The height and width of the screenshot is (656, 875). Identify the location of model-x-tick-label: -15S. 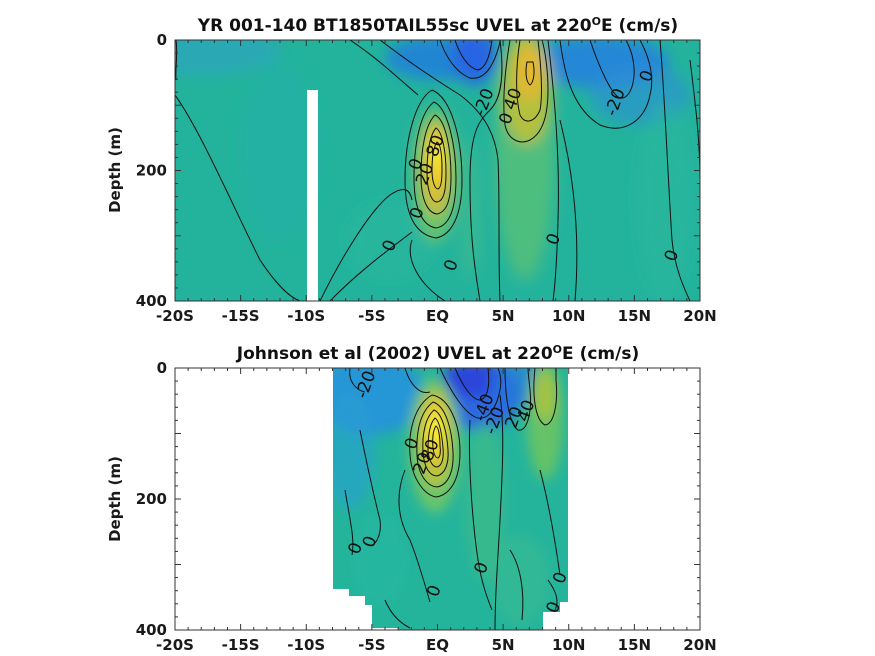
(241, 316).